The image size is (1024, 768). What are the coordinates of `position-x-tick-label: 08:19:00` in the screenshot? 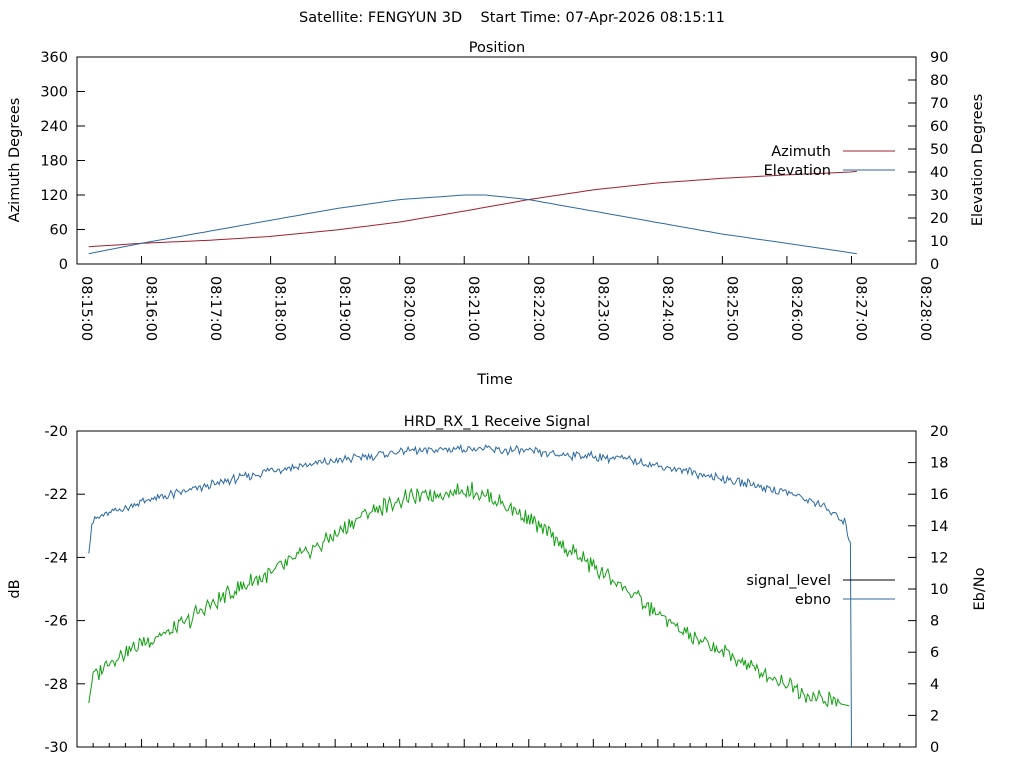 It's located at (344, 308).